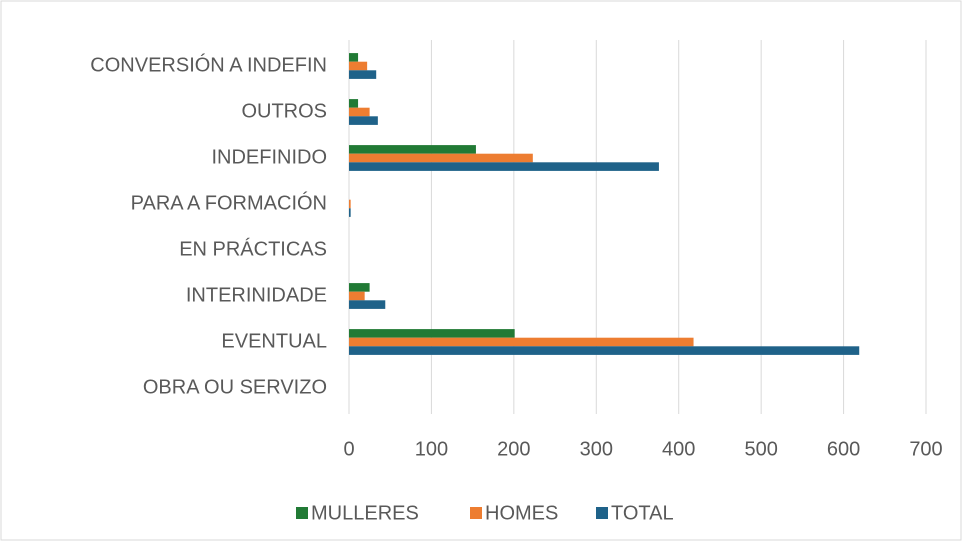 The height and width of the screenshot is (547, 963). What do you see at coordinates (843, 449) in the screenshot?
I see `x-tick-label: 600` at bounding box center [843, 449].